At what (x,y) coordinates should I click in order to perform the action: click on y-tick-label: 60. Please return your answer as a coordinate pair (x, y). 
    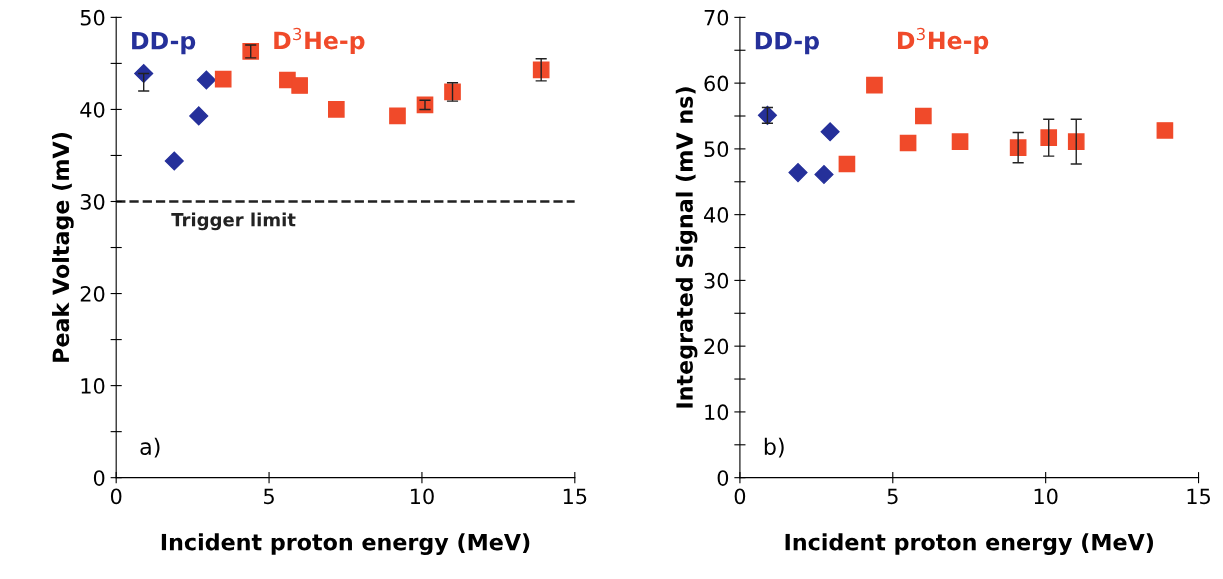
    Looking at the image, I should click on (716, 83).